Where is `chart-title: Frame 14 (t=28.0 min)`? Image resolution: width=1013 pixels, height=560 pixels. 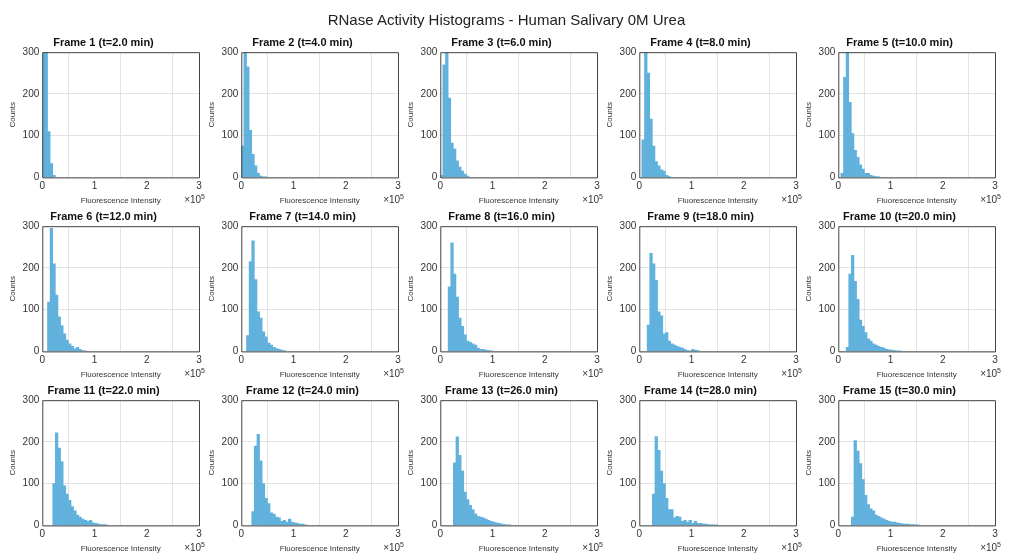 chart-title: Frame 14 (t=28.0 min) is located at coordinates (701, 389).